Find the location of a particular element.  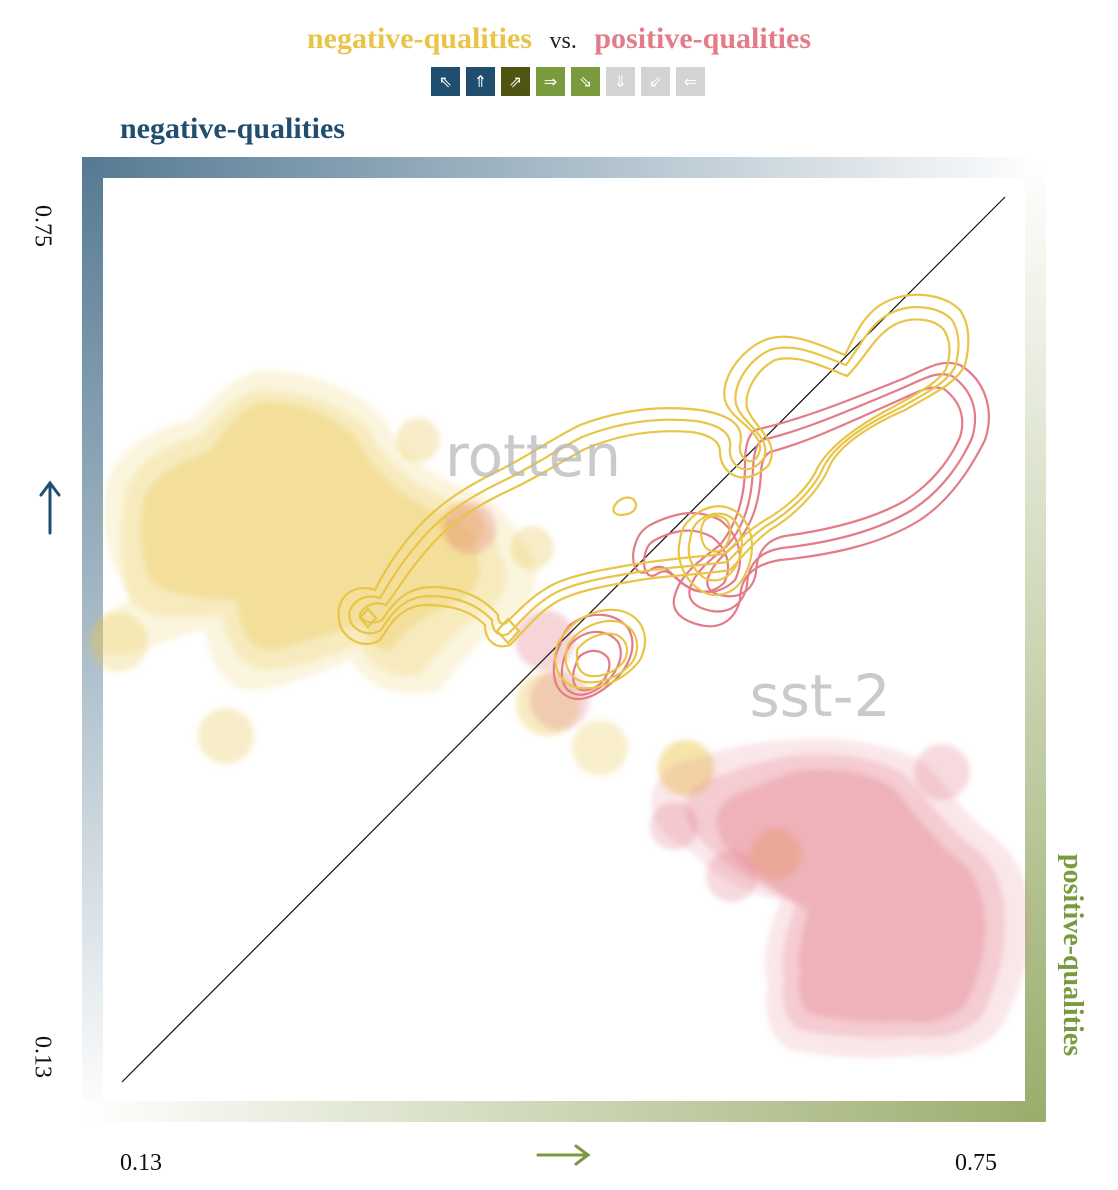

x-tick-min: 0.13 is located at coordinates (141, 1163).